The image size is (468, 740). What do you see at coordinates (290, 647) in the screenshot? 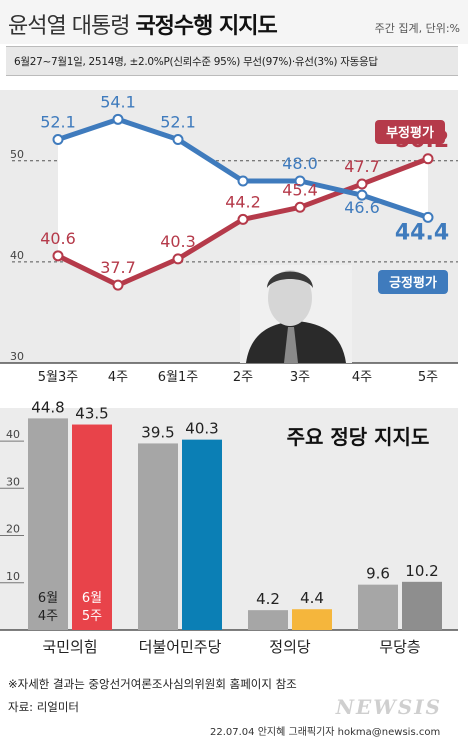
I see `category-label: 정의당` at bounding box center [290, 647].